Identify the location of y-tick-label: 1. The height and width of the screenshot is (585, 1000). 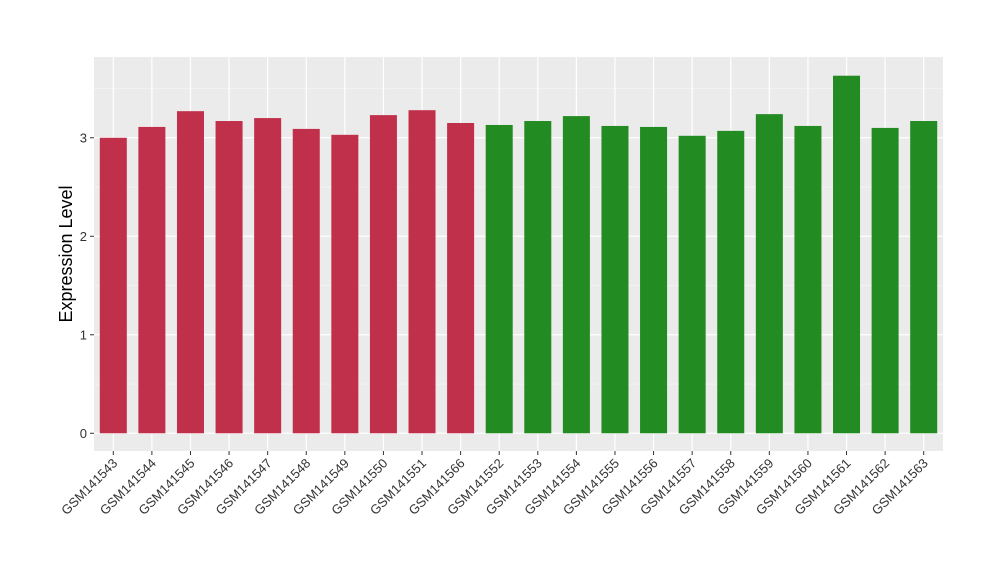
(83, 334).